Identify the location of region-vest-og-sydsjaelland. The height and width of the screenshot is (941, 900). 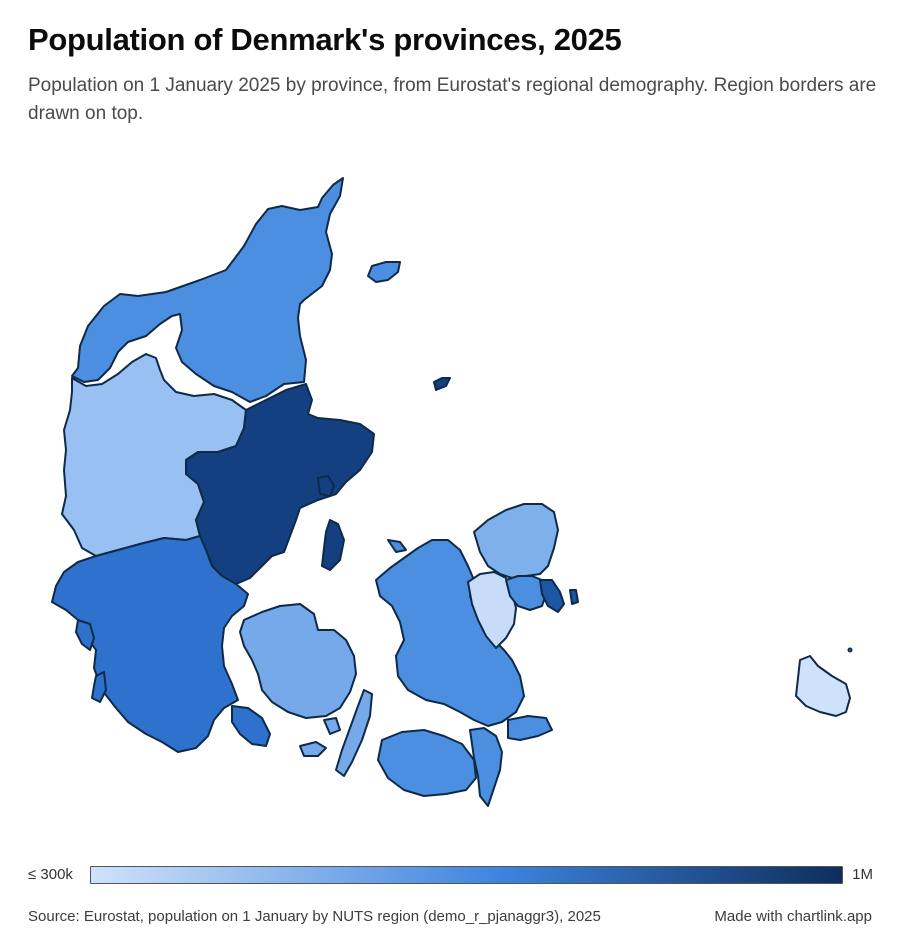
(450, 633).